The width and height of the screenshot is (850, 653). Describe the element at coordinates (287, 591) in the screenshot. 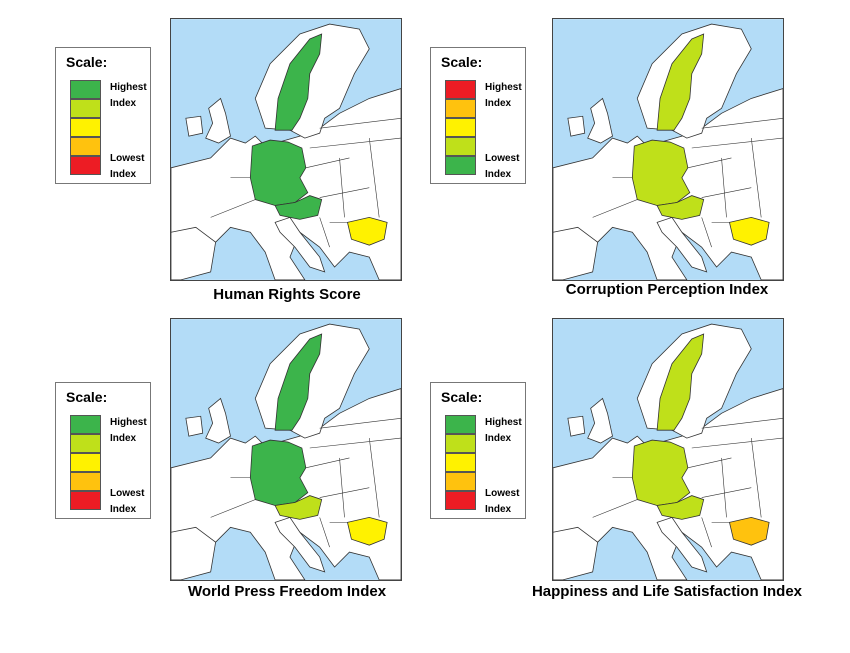

I see `map-title: World Press Freedom Index` at that location.